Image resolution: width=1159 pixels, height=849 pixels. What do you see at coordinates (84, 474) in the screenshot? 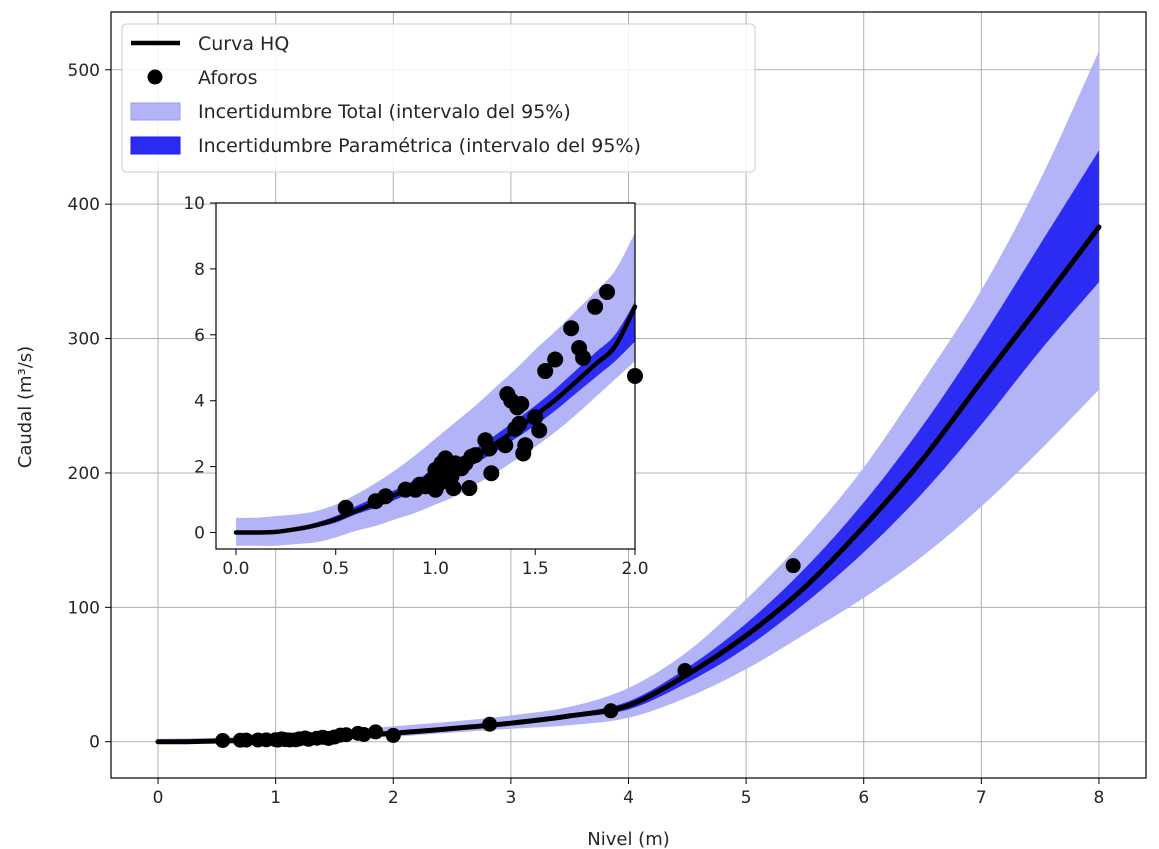
I see `main-y-tick-label: 200` at bounding box center [84, 474].